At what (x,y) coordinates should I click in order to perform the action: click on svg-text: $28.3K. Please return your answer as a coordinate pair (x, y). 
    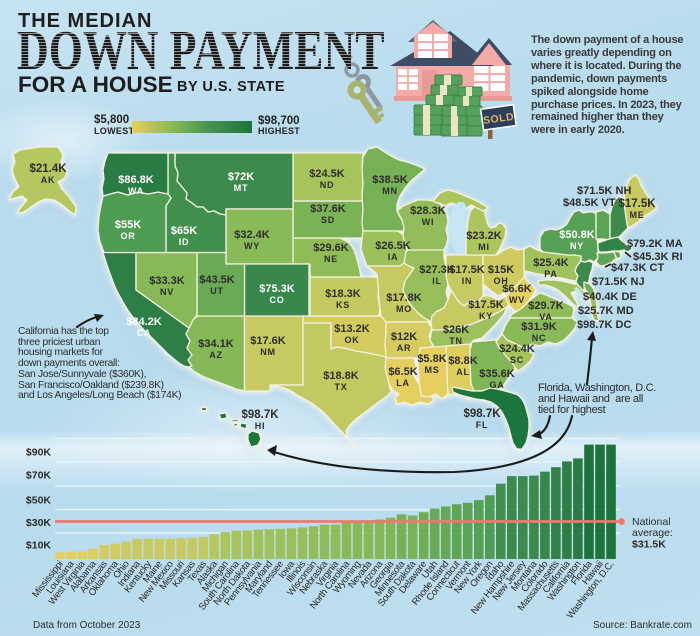
    Looking at the image, I should click on (428, 211).